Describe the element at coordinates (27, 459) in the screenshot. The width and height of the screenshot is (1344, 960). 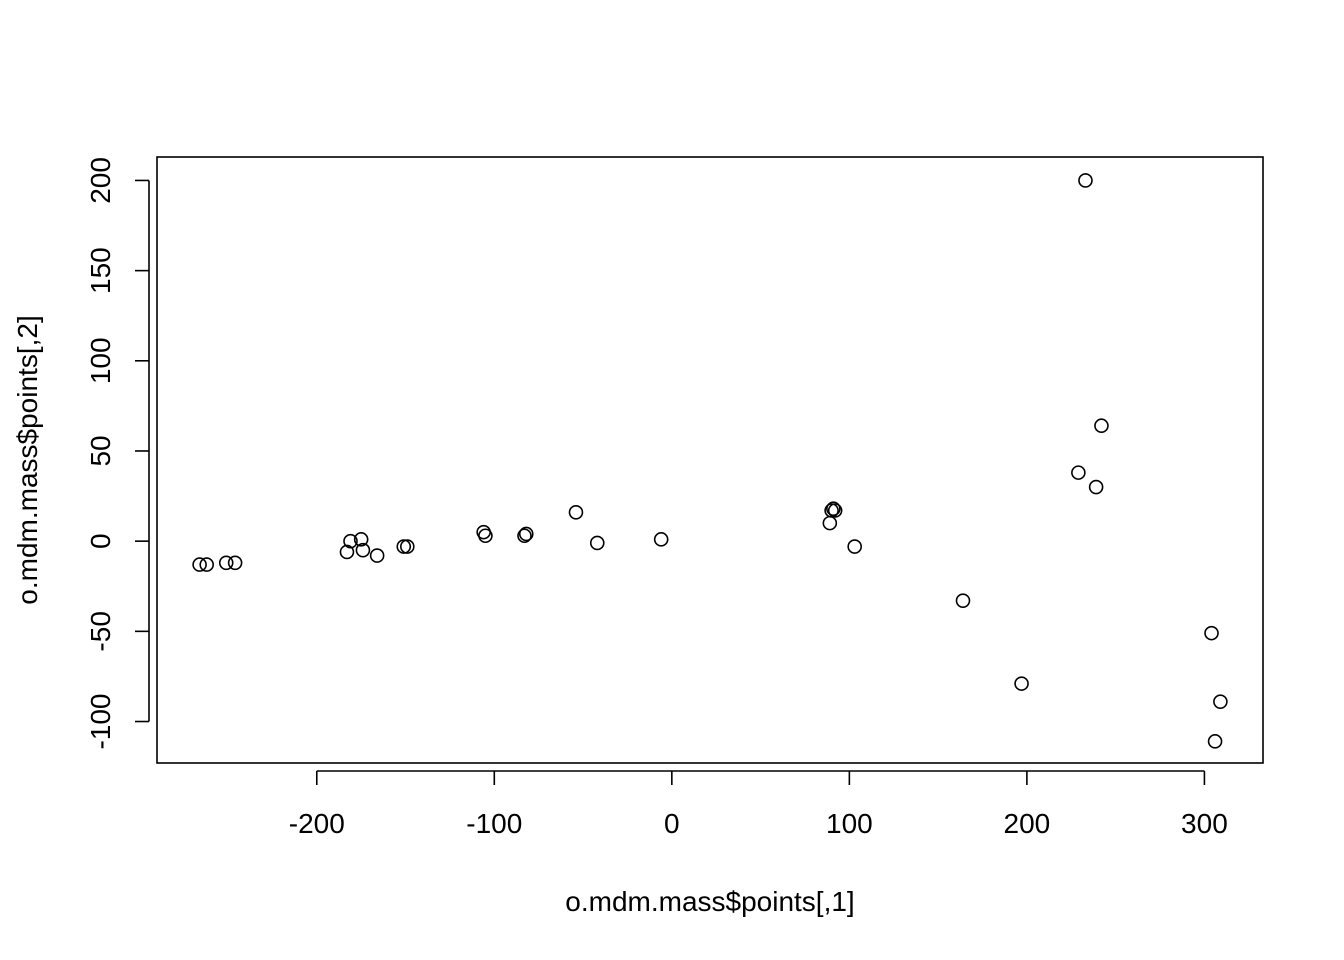
I see `y-axis-label: o.mdm.mass$points[,2]` at that location.